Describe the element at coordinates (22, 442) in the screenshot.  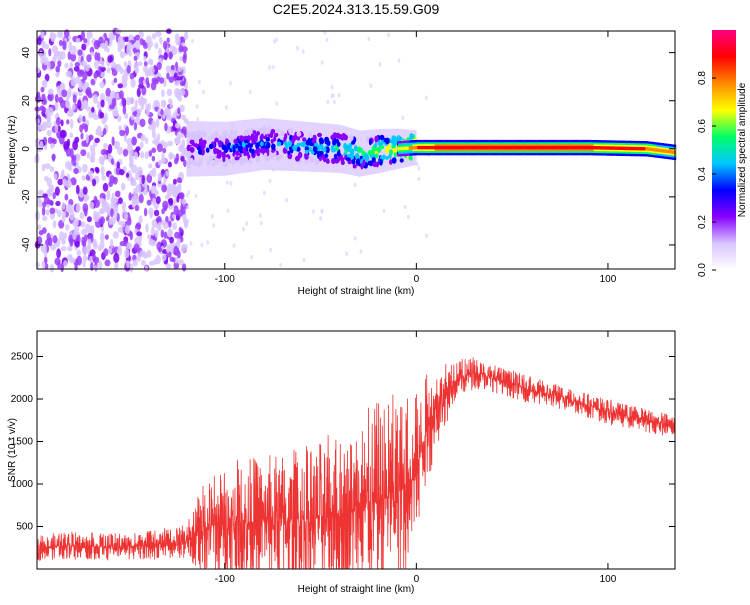
I see `snr-y-tick-label: 1500` at that location.